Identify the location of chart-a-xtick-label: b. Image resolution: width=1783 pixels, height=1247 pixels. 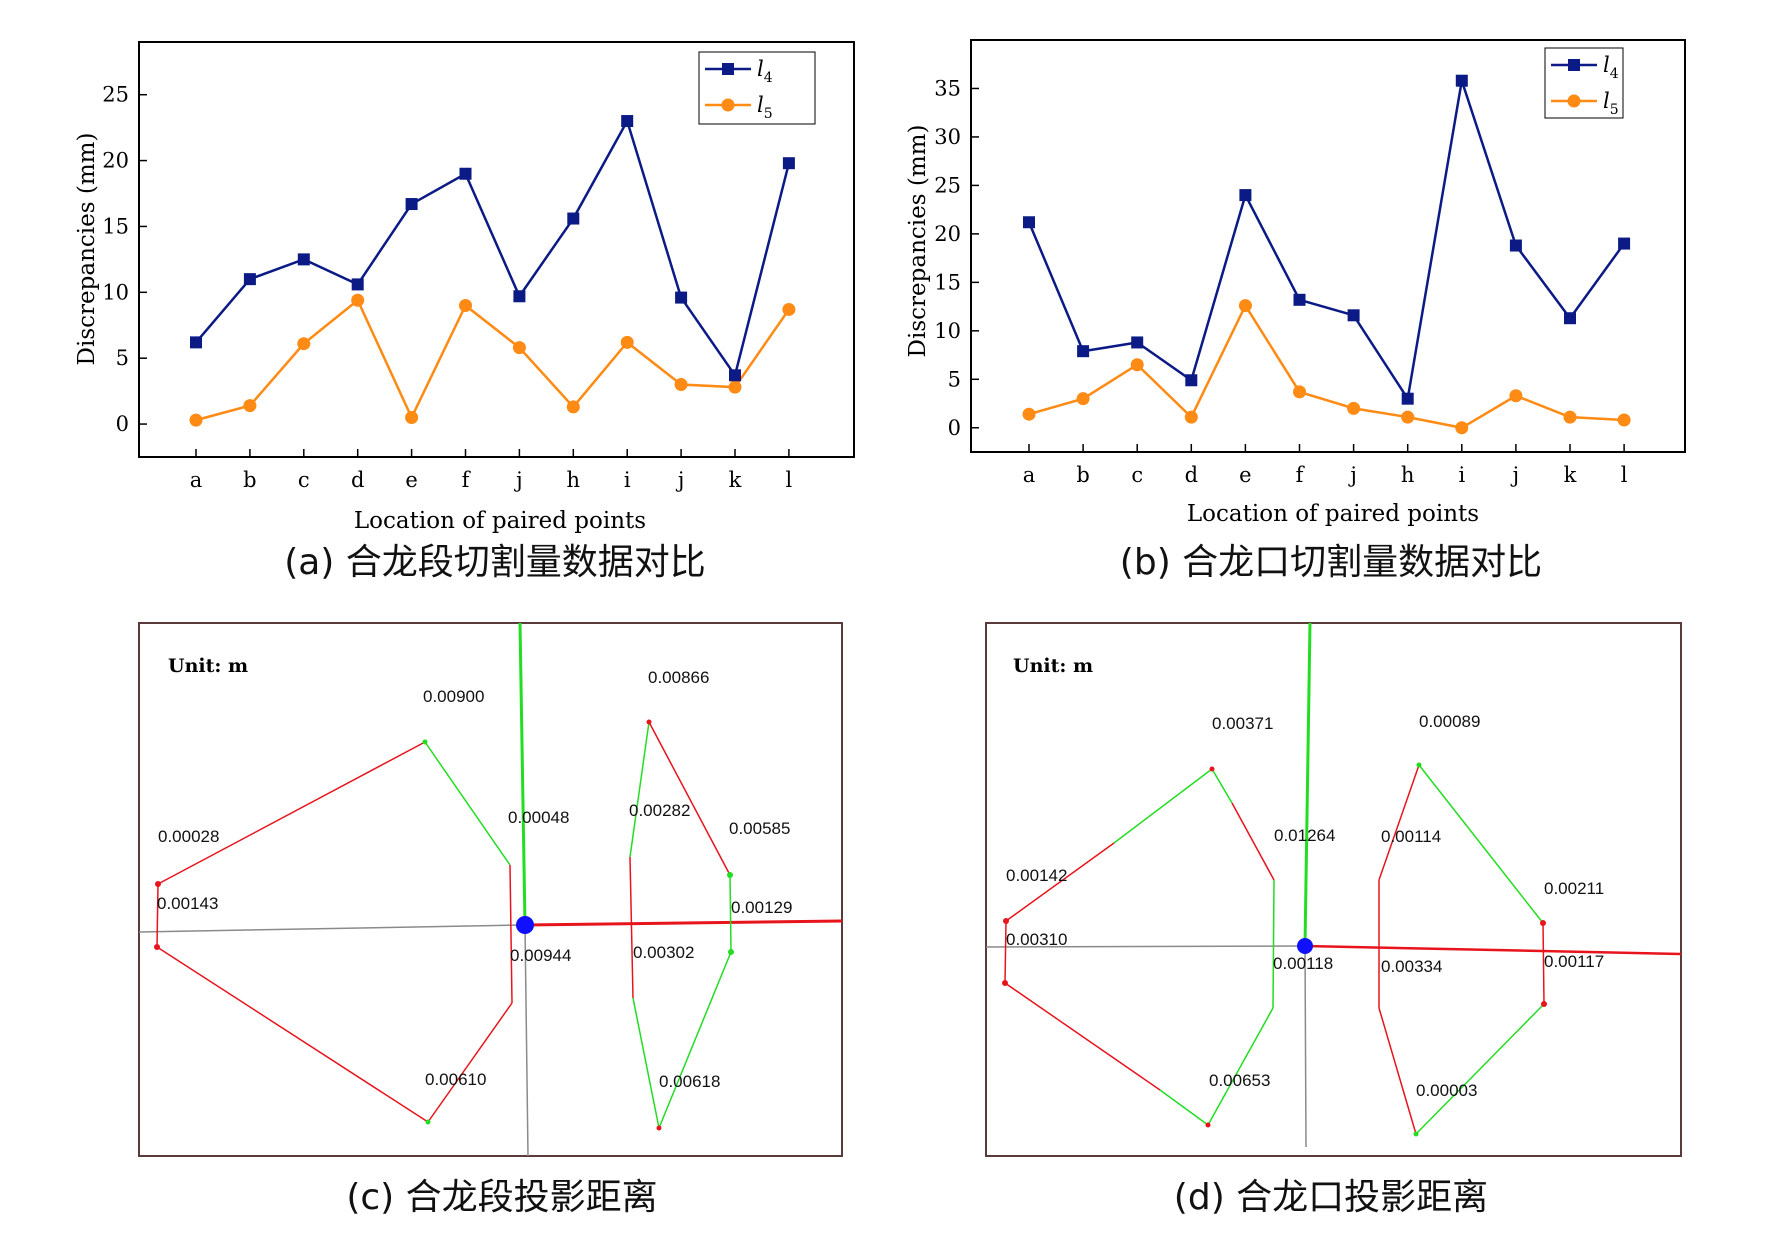
(249, 480).